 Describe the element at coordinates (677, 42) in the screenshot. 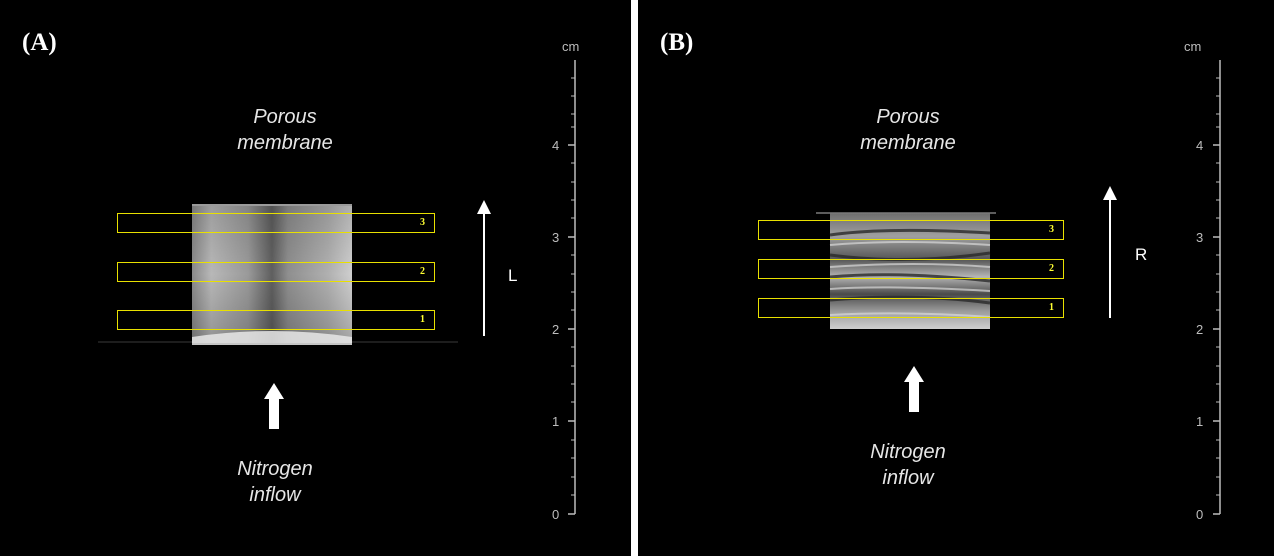

I see `panel-label: (B)` at that location.